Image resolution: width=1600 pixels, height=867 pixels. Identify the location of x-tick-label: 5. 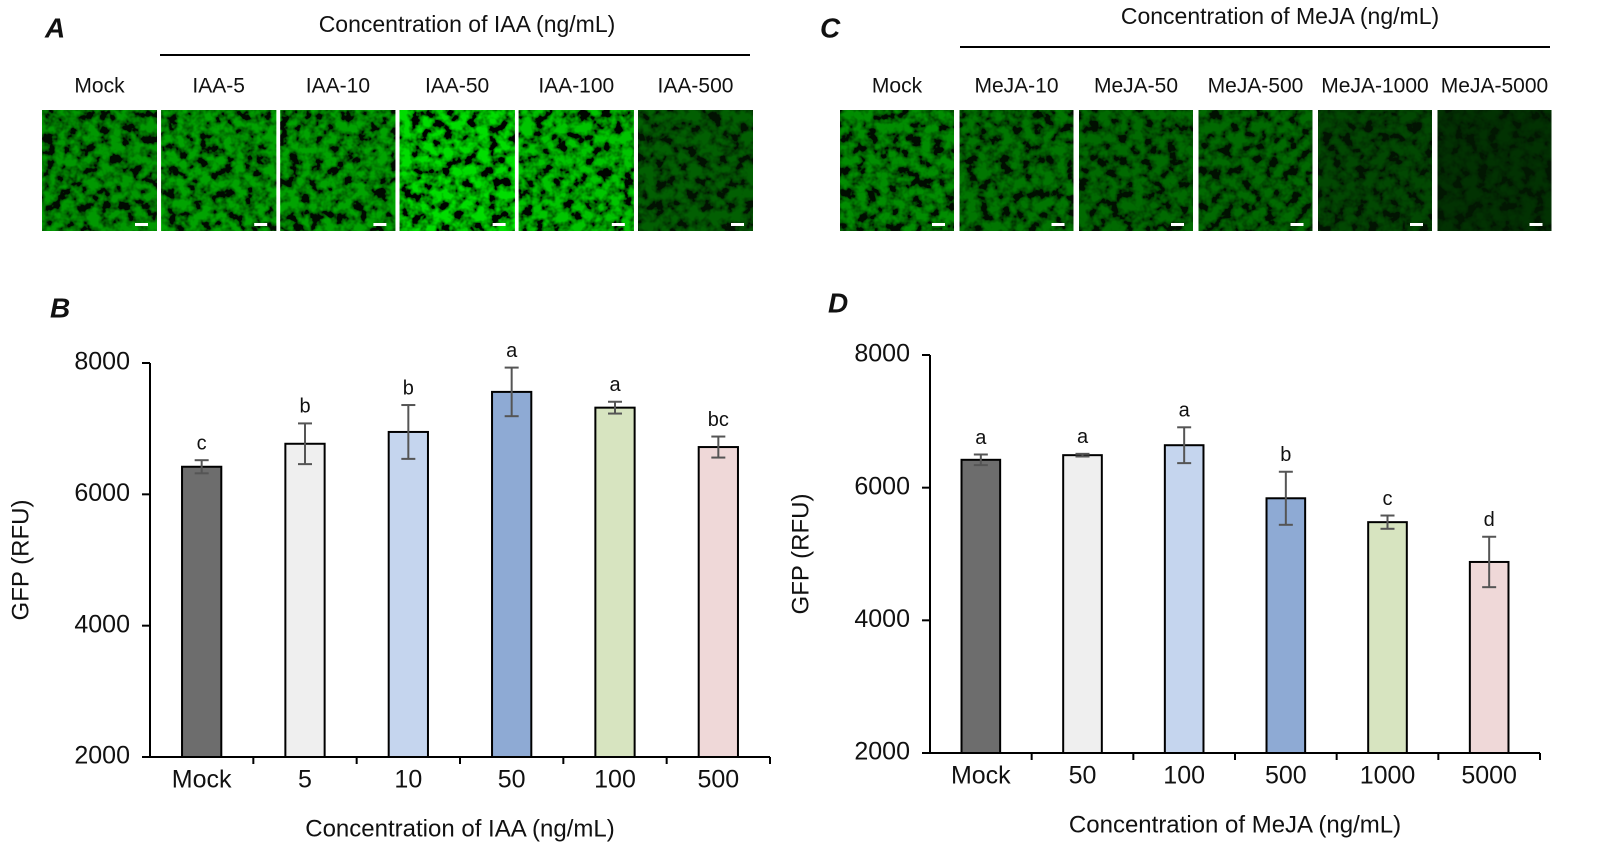
(305, 780).